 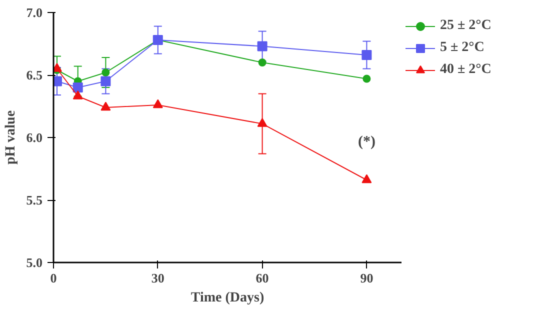 What do you see at coordinates (53, 278) in the screenshot?
I see `x-tick-label: 0` at bounding box center [53, 278].